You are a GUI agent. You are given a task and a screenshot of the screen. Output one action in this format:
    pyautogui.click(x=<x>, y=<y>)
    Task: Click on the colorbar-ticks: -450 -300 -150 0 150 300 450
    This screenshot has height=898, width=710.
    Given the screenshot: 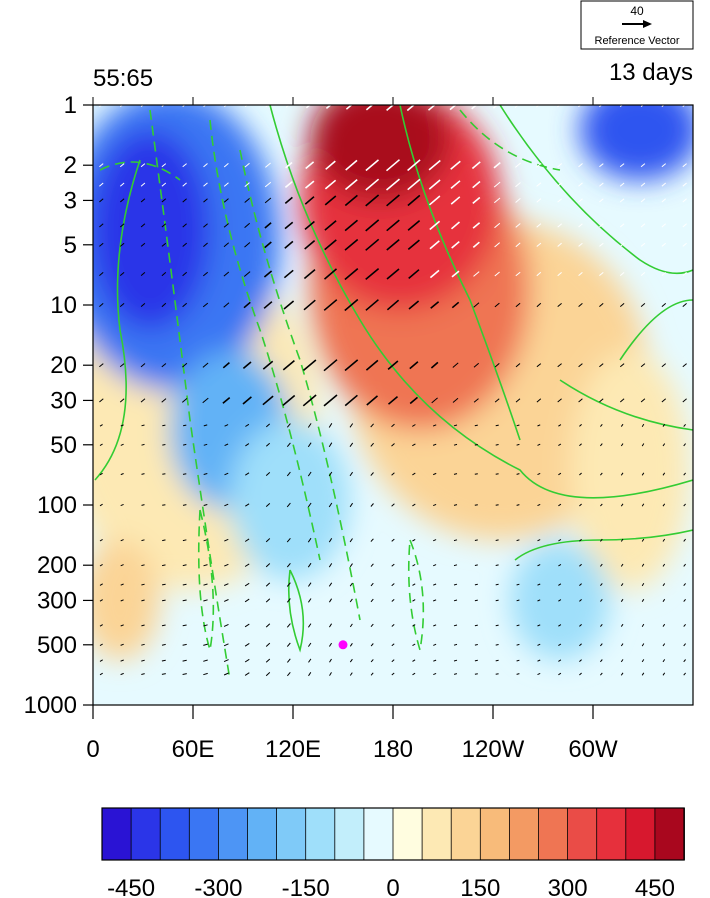 What is the action you would take?
    pyautogui.click(x=391, y=886)
    